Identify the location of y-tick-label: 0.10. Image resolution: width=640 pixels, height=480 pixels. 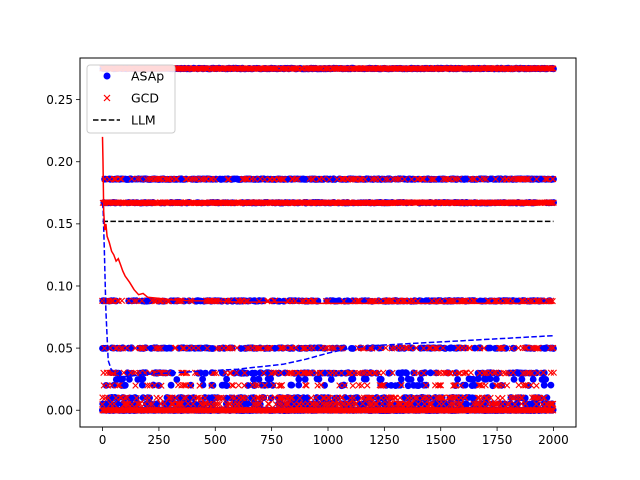
(59, 286).